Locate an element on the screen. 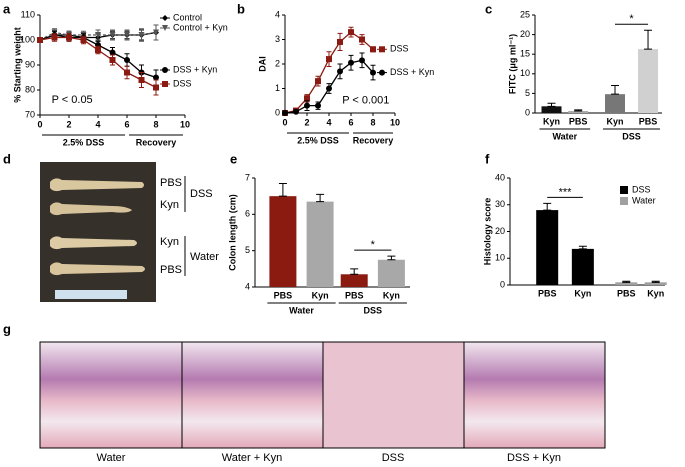 This screenshot has width=685, height=467. image-caption: Water + Kyn is located at coordinates (252, 458).